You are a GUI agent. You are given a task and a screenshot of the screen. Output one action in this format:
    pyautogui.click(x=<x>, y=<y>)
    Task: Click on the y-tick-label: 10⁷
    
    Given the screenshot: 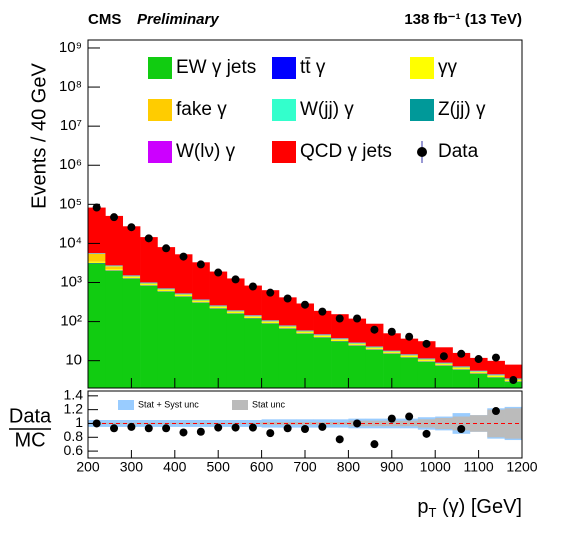 What is the action you would take?
    pyautogui.click(x=71, y=125)
    